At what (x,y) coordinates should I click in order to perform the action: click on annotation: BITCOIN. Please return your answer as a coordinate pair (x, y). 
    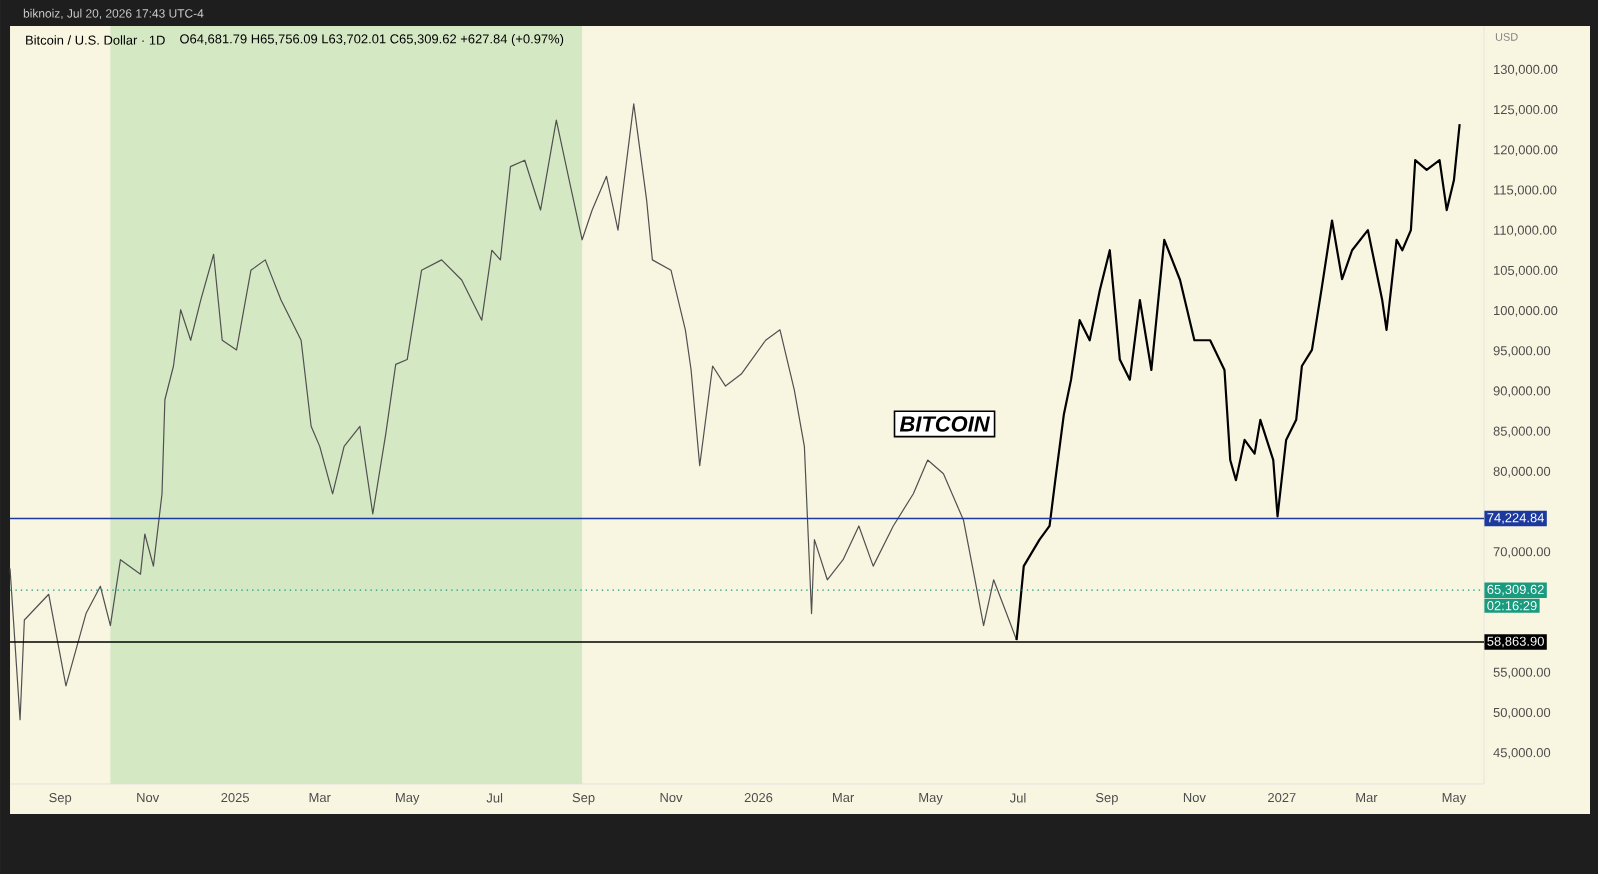
    Looking at the image, I should click on (944, 424).